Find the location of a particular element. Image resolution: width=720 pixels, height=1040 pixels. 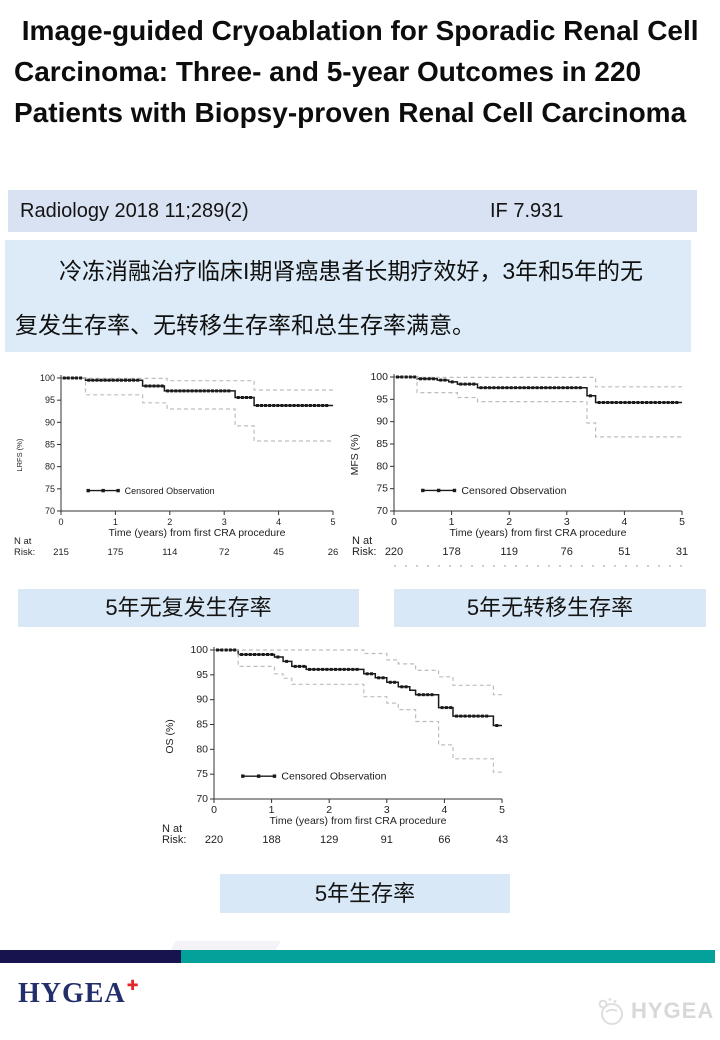

impact-factor: IF 7.931 is located at coordinates (527, 211).